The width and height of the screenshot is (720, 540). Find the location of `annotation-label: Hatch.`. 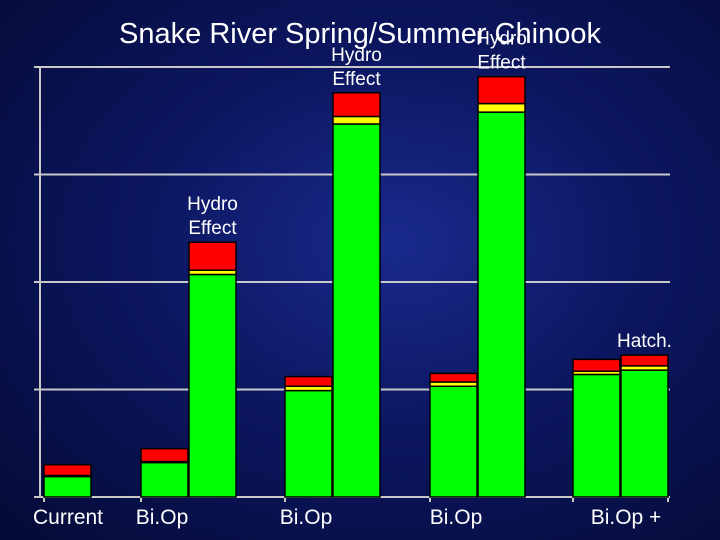

annotation-label: Hatch. is located at coordinates (644, 341).